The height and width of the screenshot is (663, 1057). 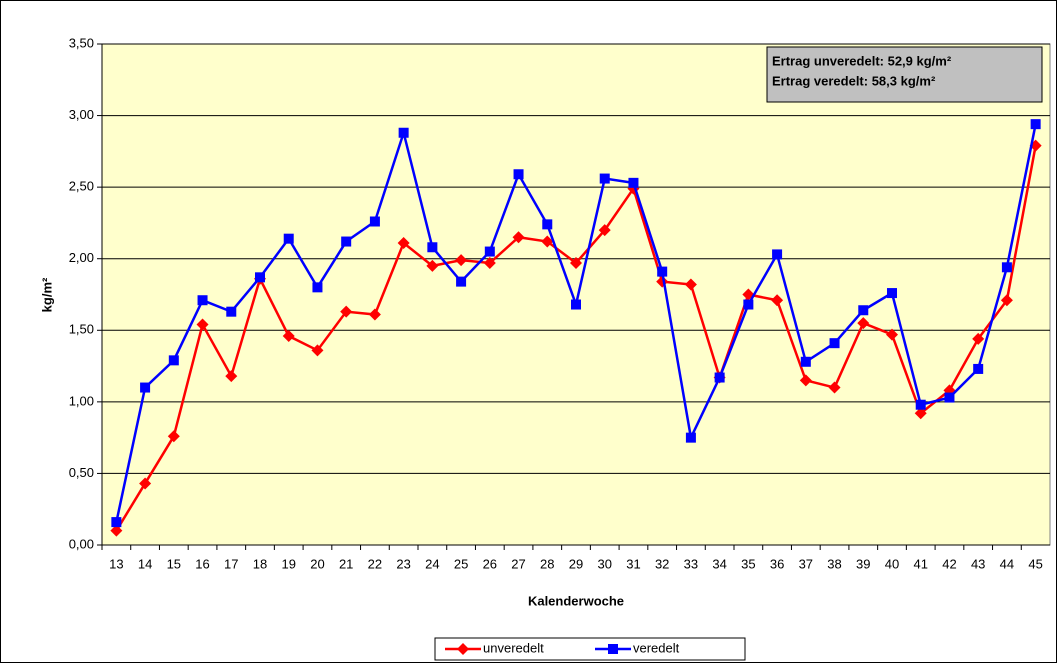 What do you see at coordinates (81, 543) in the screenshot?
I see `y-tick-label: 0,00` at bounding box center [81, 543].